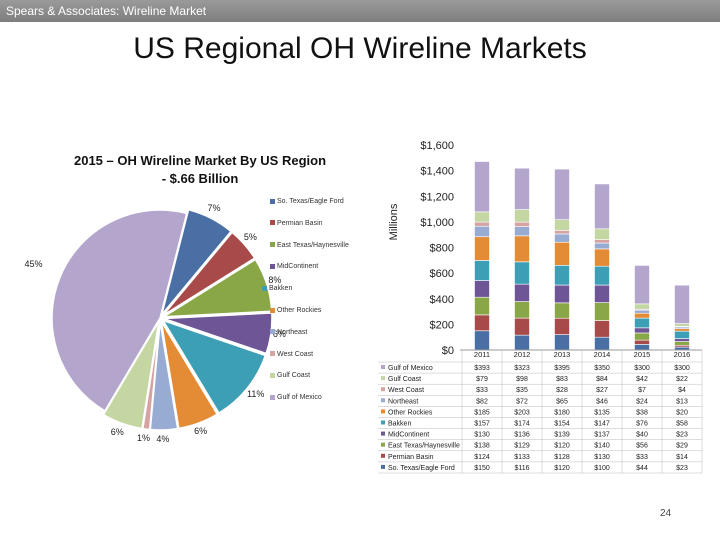  What do you see at coordinates (482, 368) in the screenshot?
I see `table-cell: $393` at bounding box center [482, 368].